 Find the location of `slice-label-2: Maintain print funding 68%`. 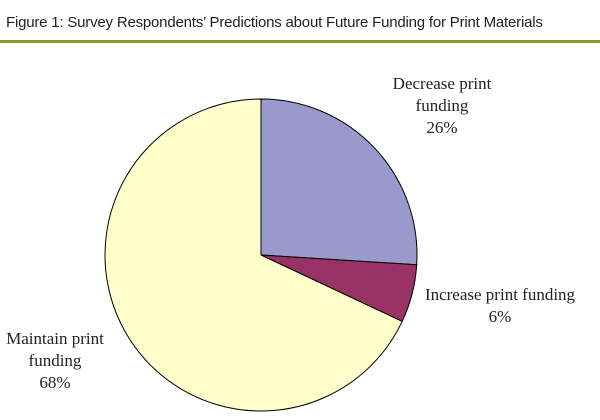

slice-label-2: Maintain print funding 68% is located at coordinates (55, 360).